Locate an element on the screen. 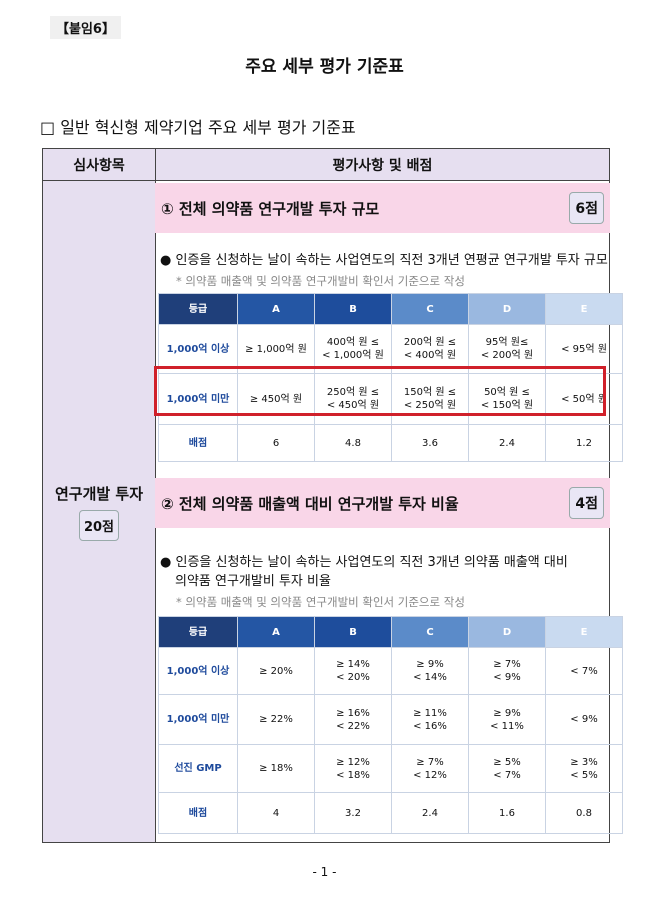  grade-cell: 1.2 is located at coordinates (584, 443).